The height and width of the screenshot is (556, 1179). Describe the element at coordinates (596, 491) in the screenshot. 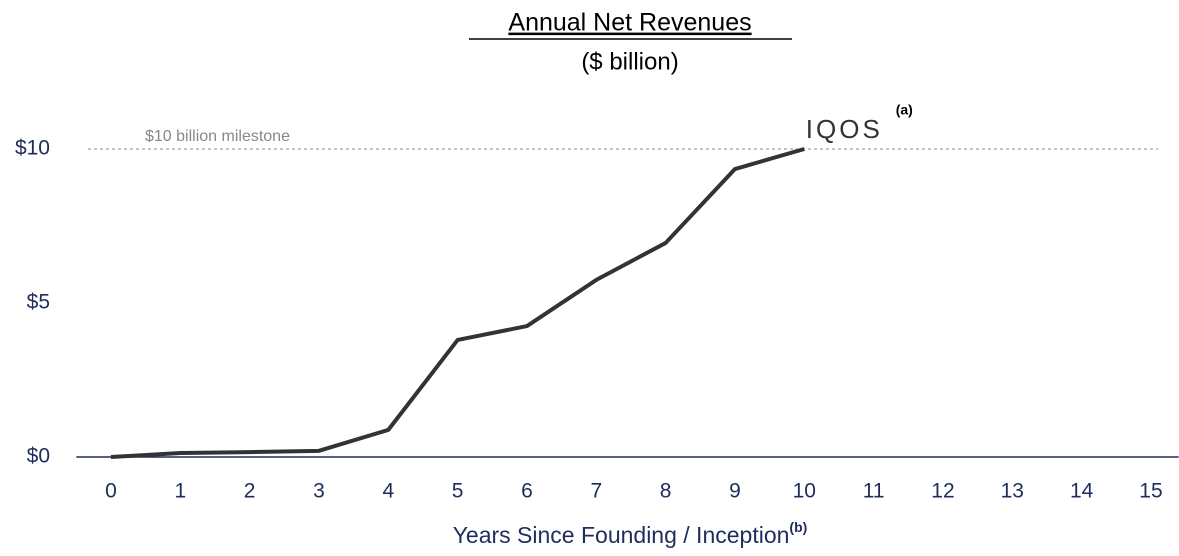

I see `x-tick-label: 7` at that location.